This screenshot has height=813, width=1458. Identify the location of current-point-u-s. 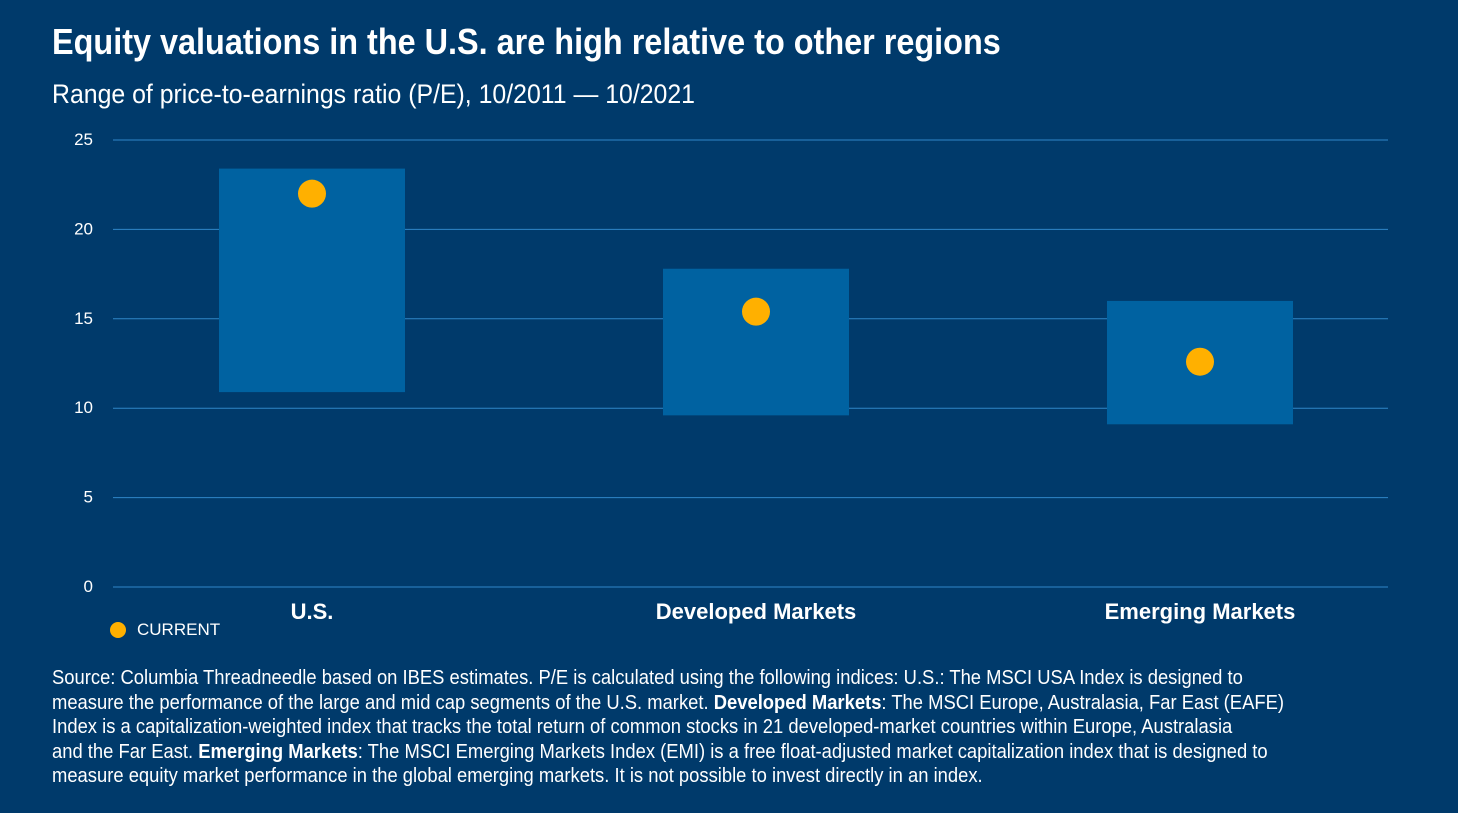
(312, 193).